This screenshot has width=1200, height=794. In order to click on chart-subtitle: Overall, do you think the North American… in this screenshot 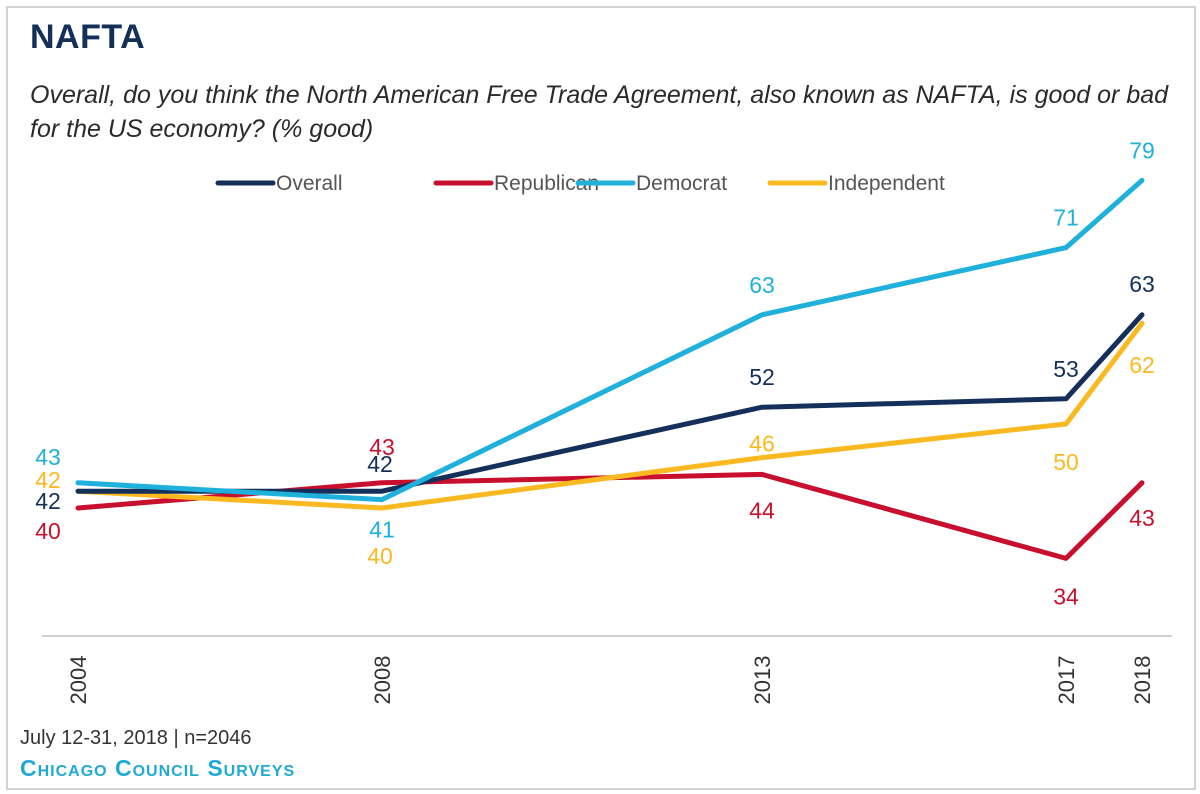, I will do `click(599, 112)`.